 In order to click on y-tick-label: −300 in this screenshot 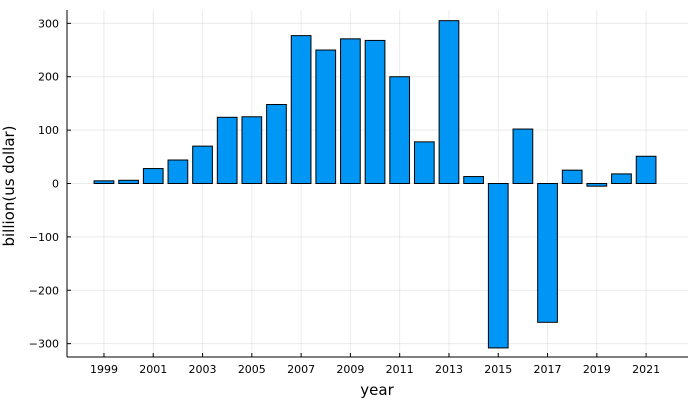, I will do `click(44, 344)`.